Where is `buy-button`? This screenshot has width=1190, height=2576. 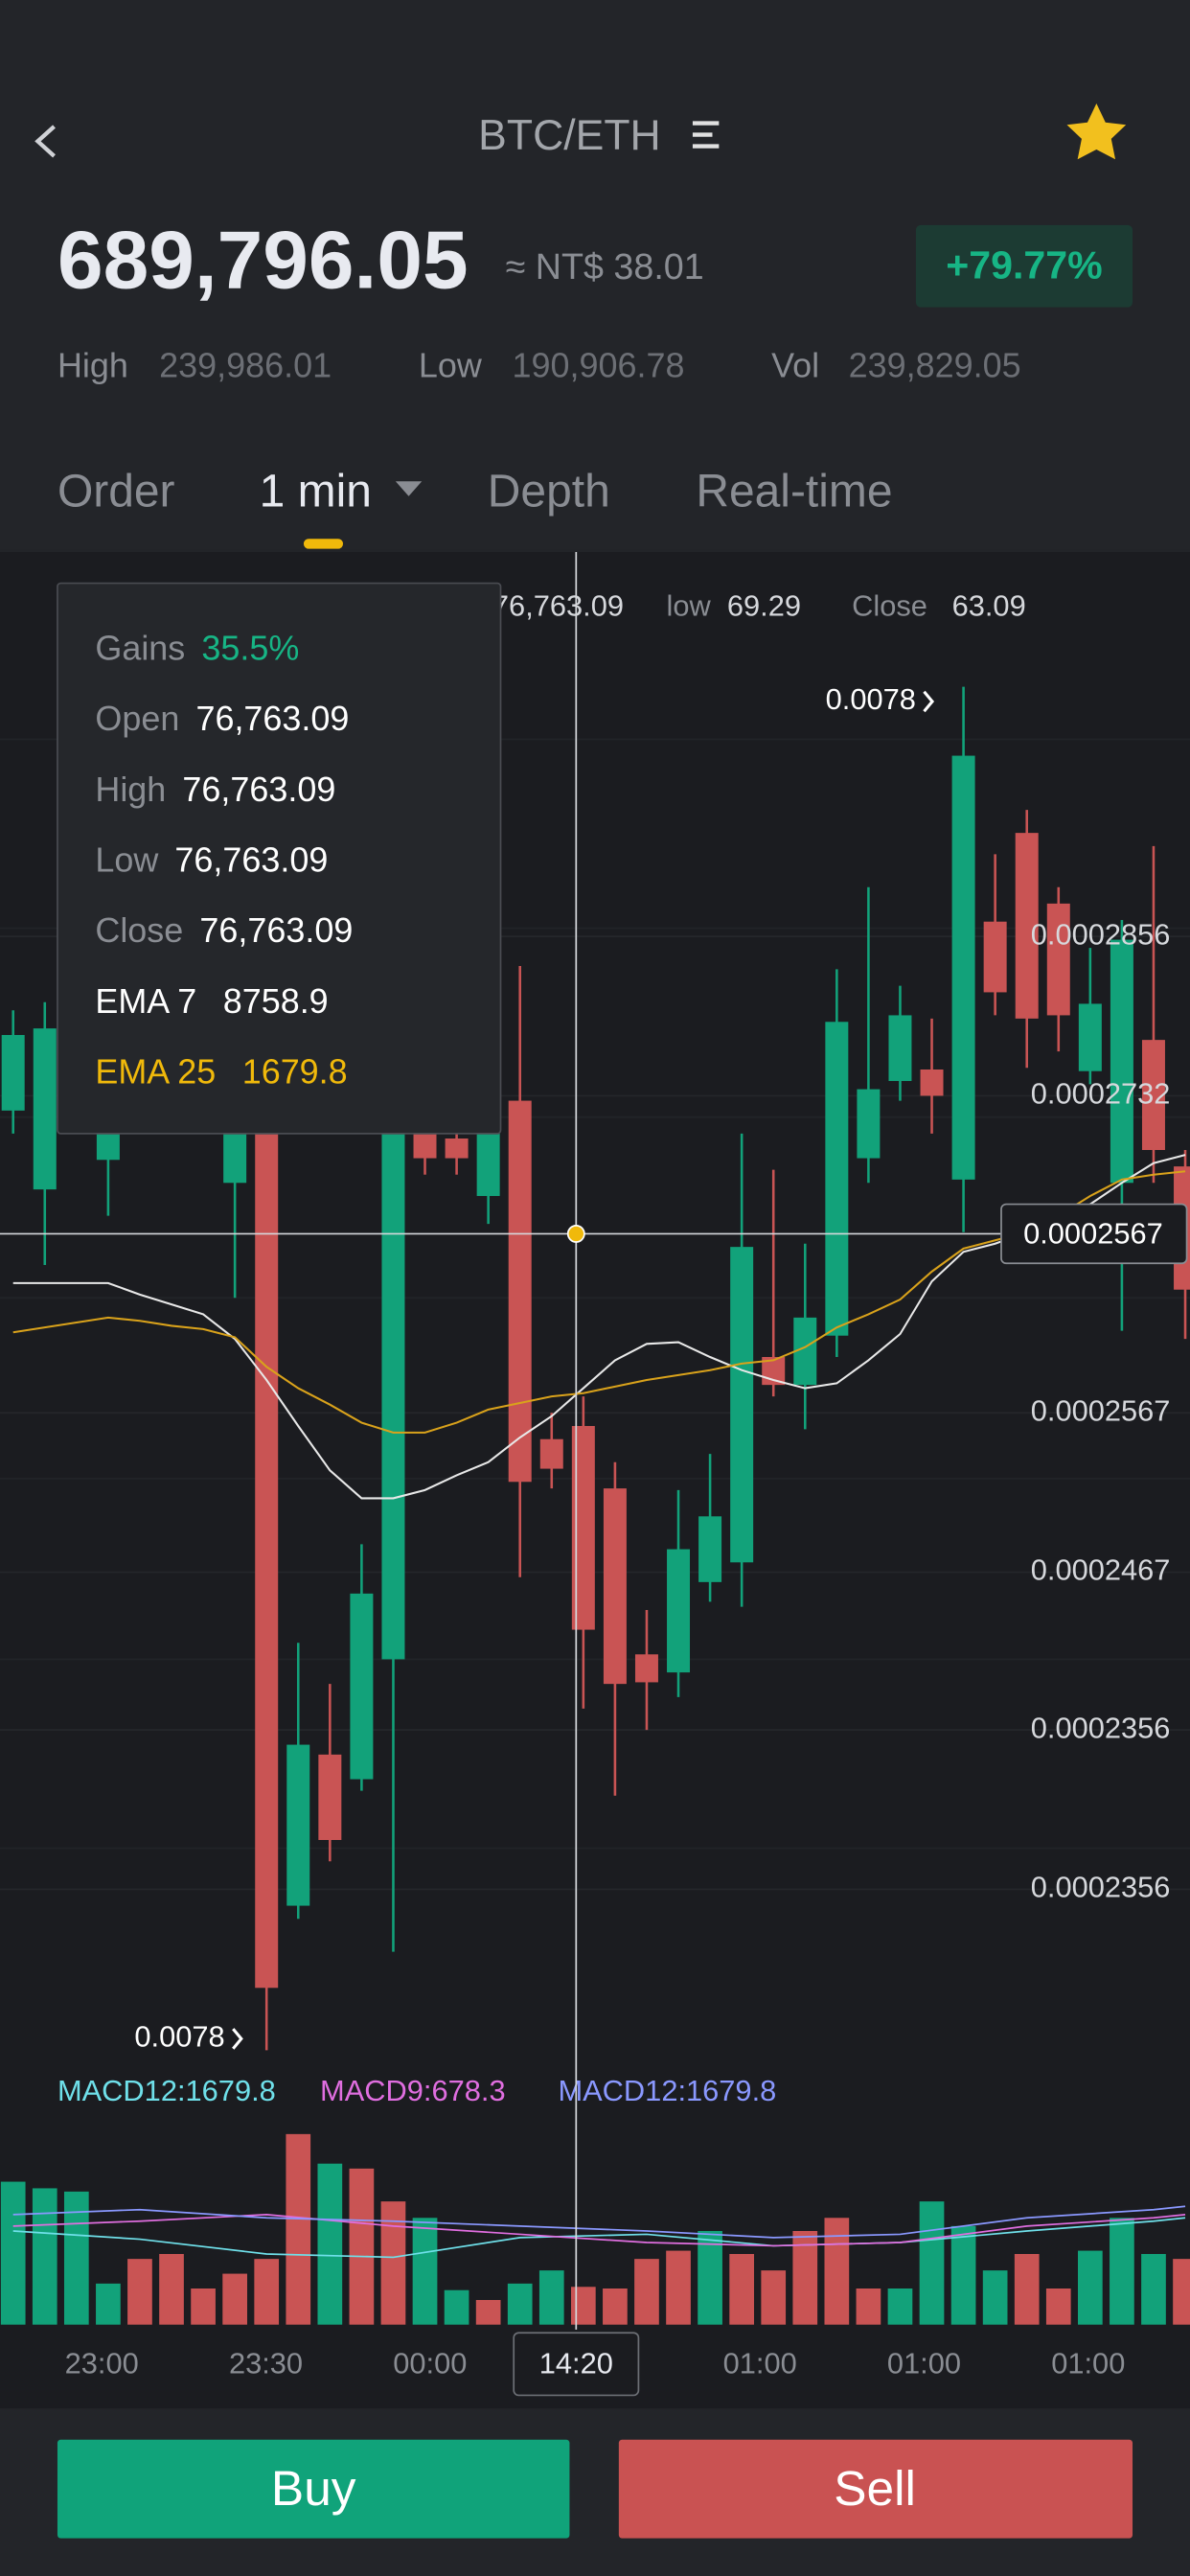
buy-button is located at coordinates (313, 2489).